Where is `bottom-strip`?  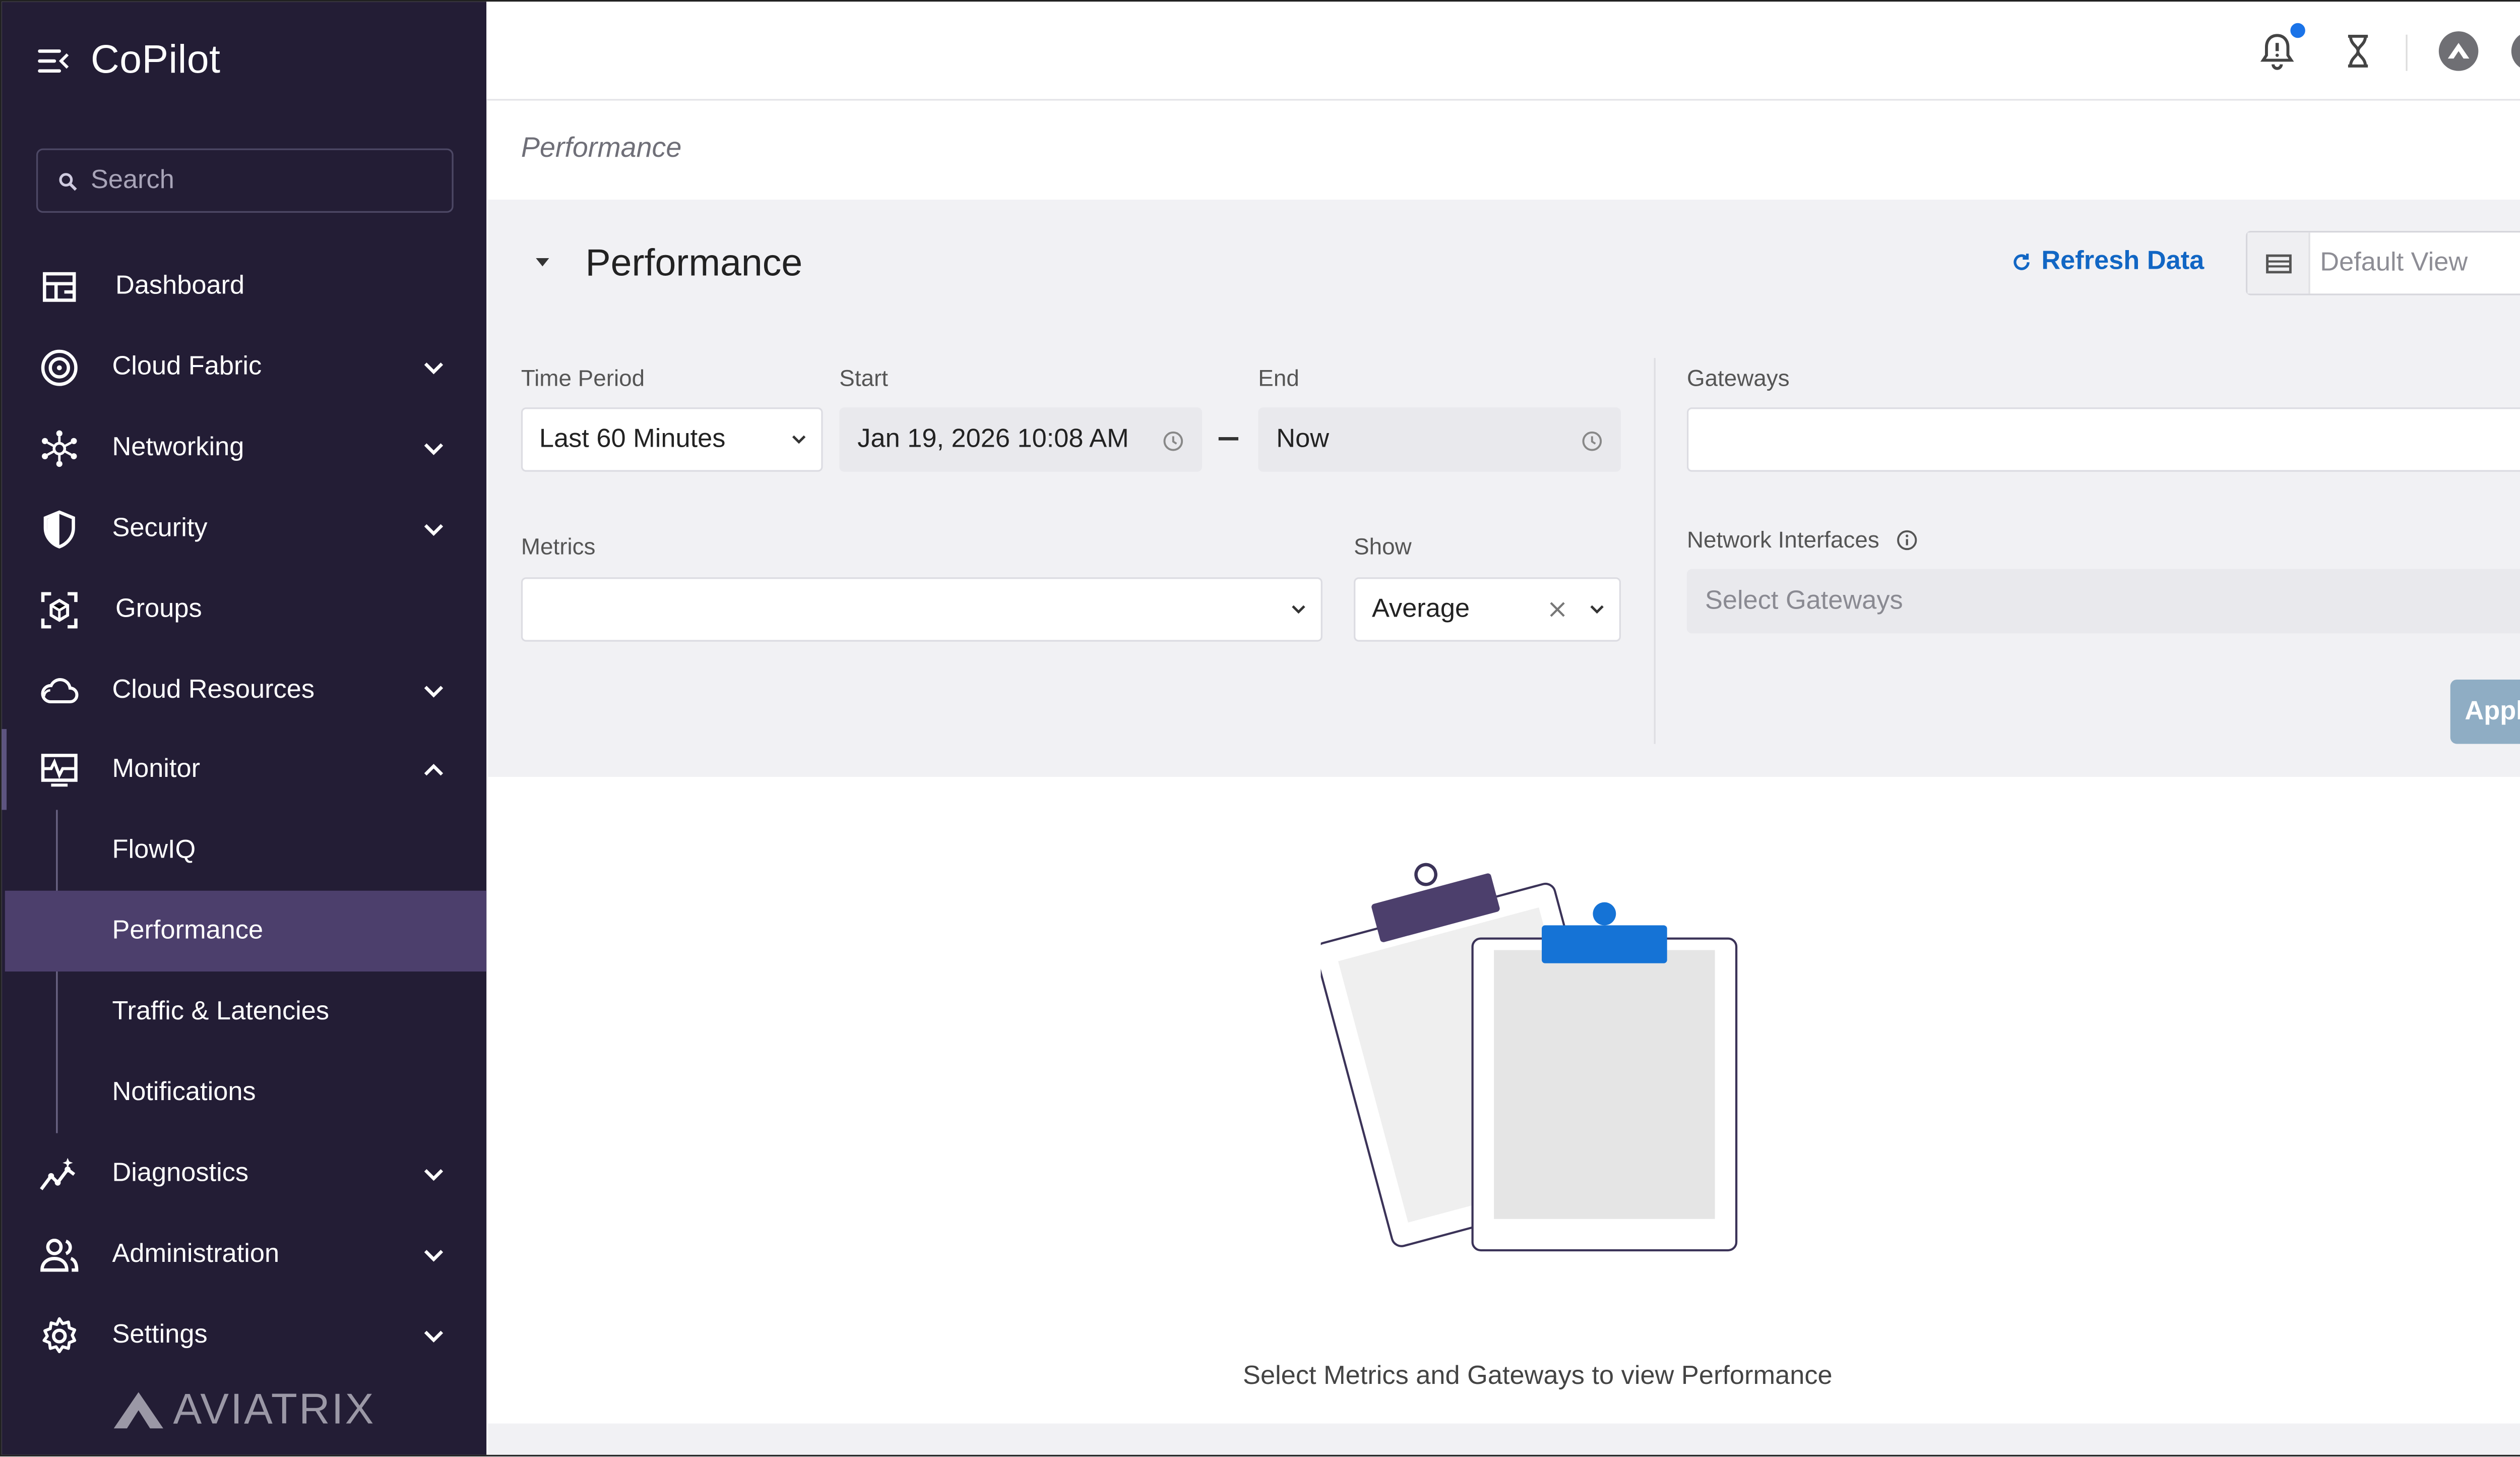 bottom-strip is located at coordinates (1504, 1439).